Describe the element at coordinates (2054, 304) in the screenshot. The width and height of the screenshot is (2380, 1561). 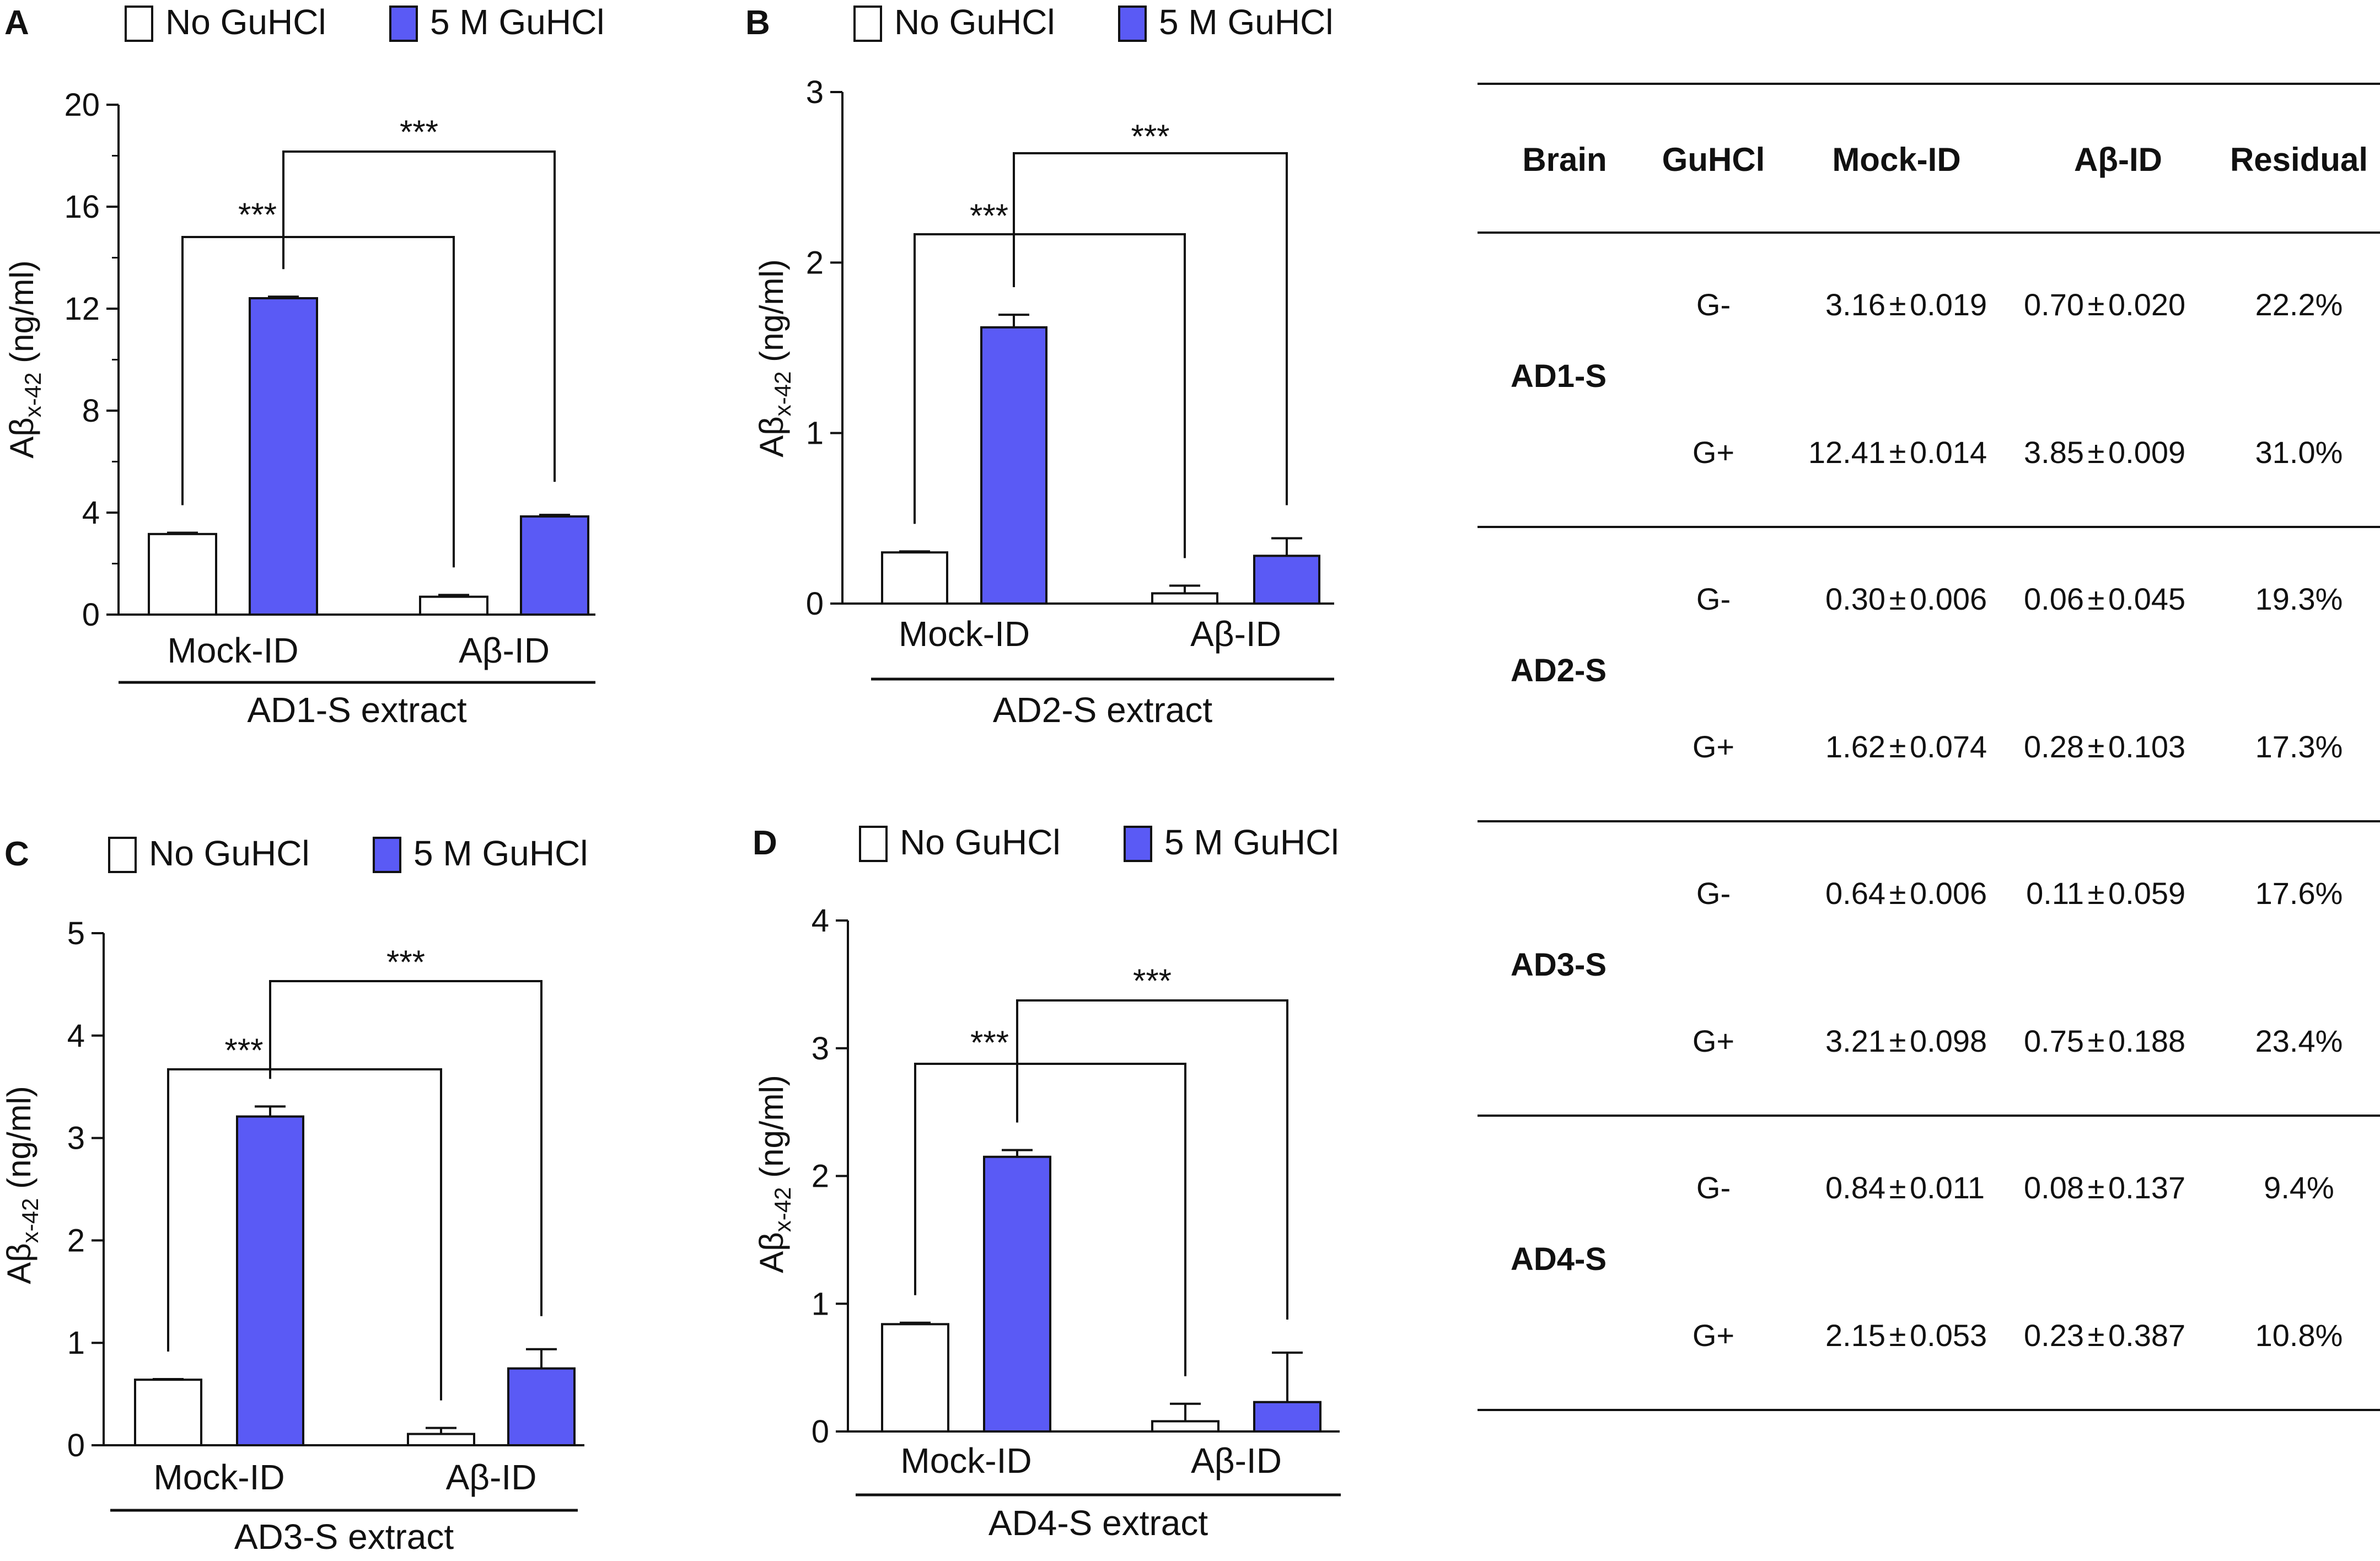
I see `table-cell-ab-value: 0.70` at that location.